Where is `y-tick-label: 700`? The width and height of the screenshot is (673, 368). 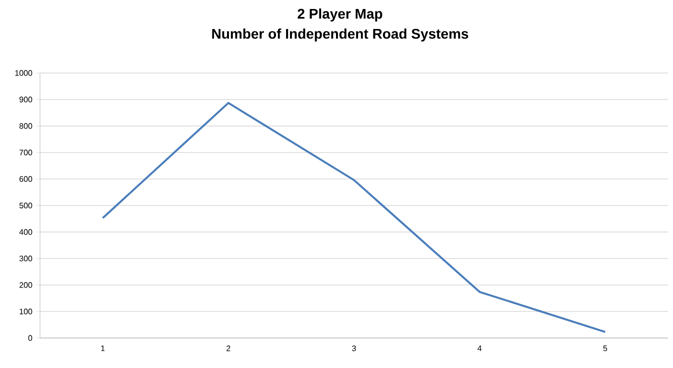 y-tick-label: 700 is located at coordinates (26, 153).